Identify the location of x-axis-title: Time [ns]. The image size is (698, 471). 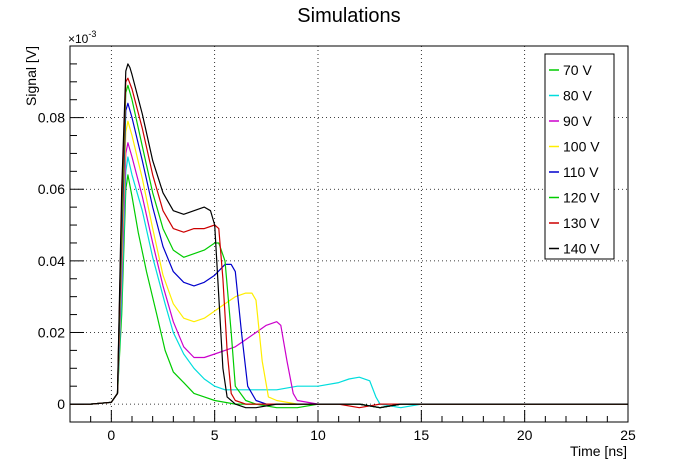
(598, 451).